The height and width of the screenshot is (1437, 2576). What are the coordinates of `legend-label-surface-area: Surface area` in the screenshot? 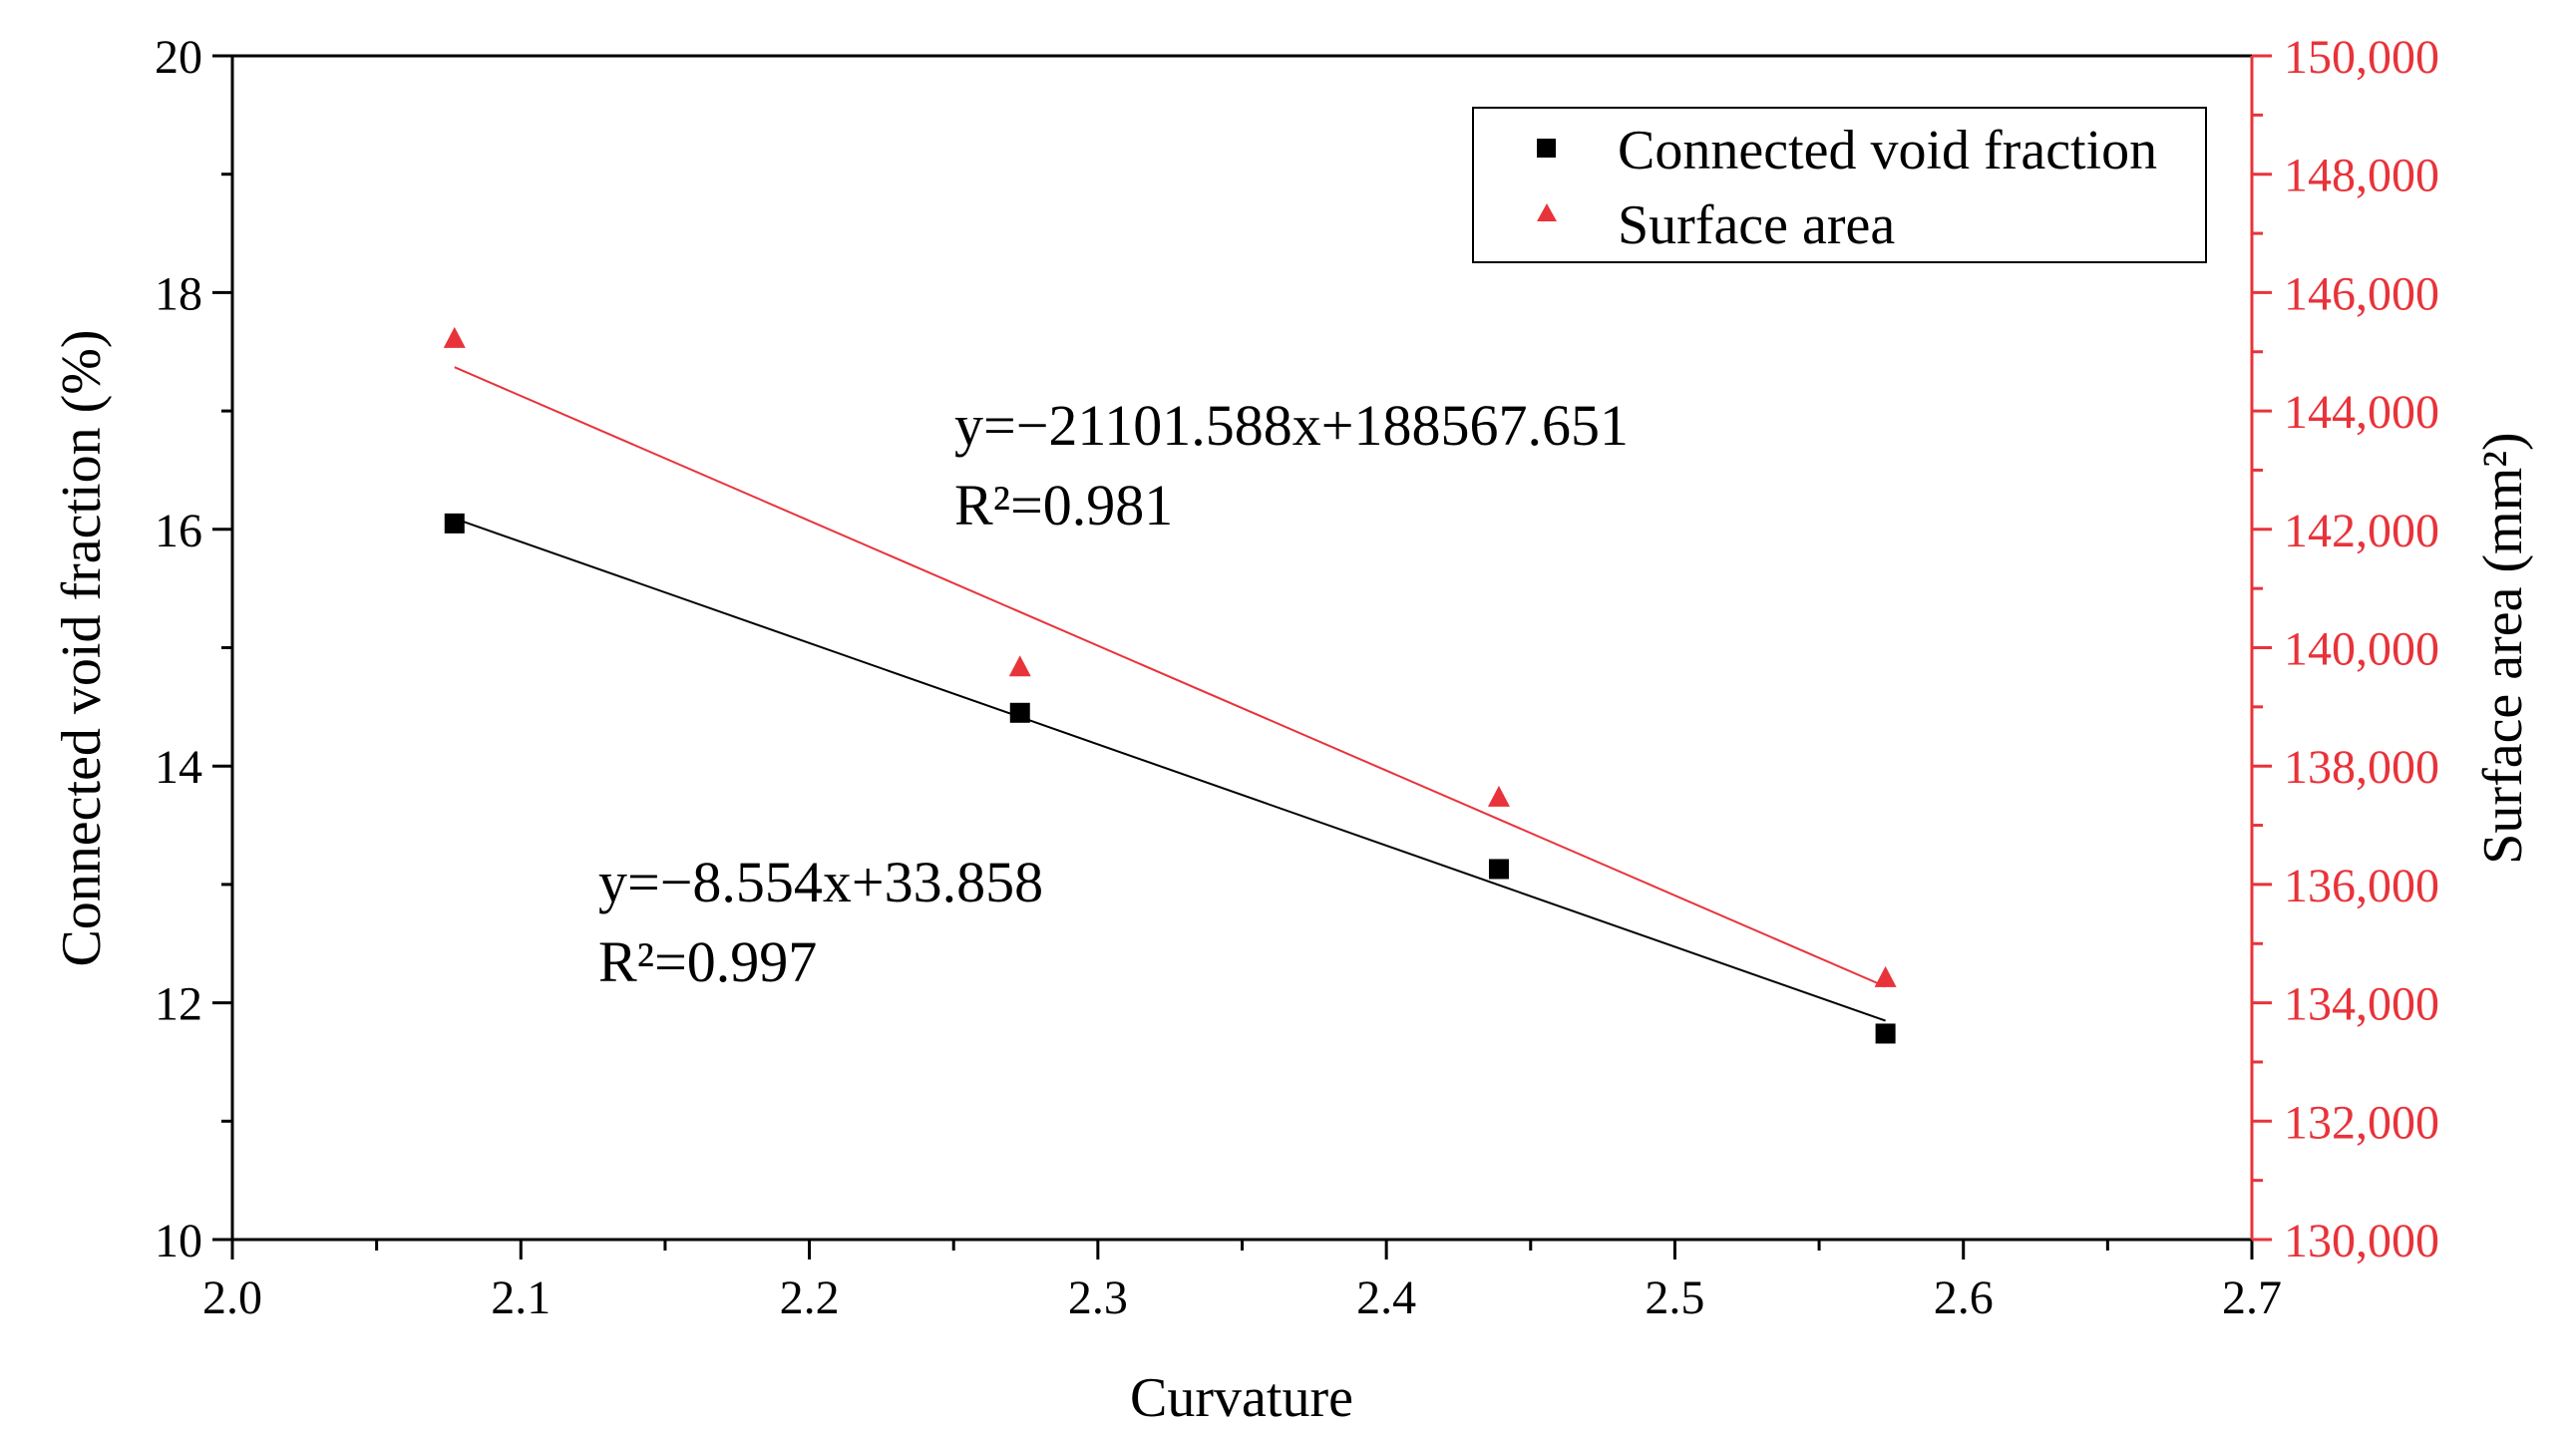 It's located at (1756, 225).